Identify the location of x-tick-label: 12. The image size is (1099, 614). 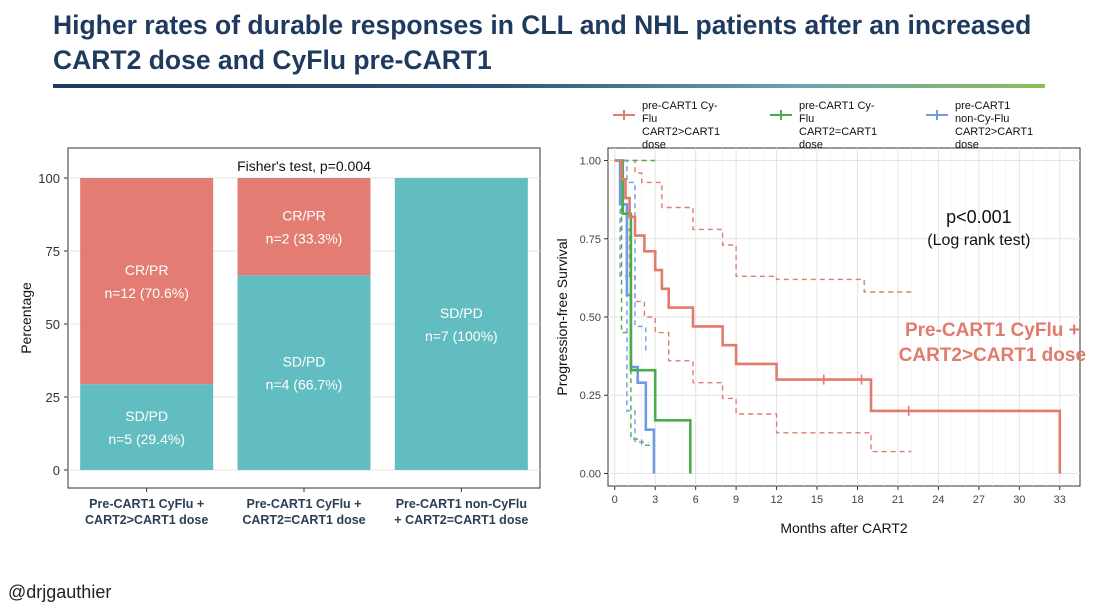
(776, 500).